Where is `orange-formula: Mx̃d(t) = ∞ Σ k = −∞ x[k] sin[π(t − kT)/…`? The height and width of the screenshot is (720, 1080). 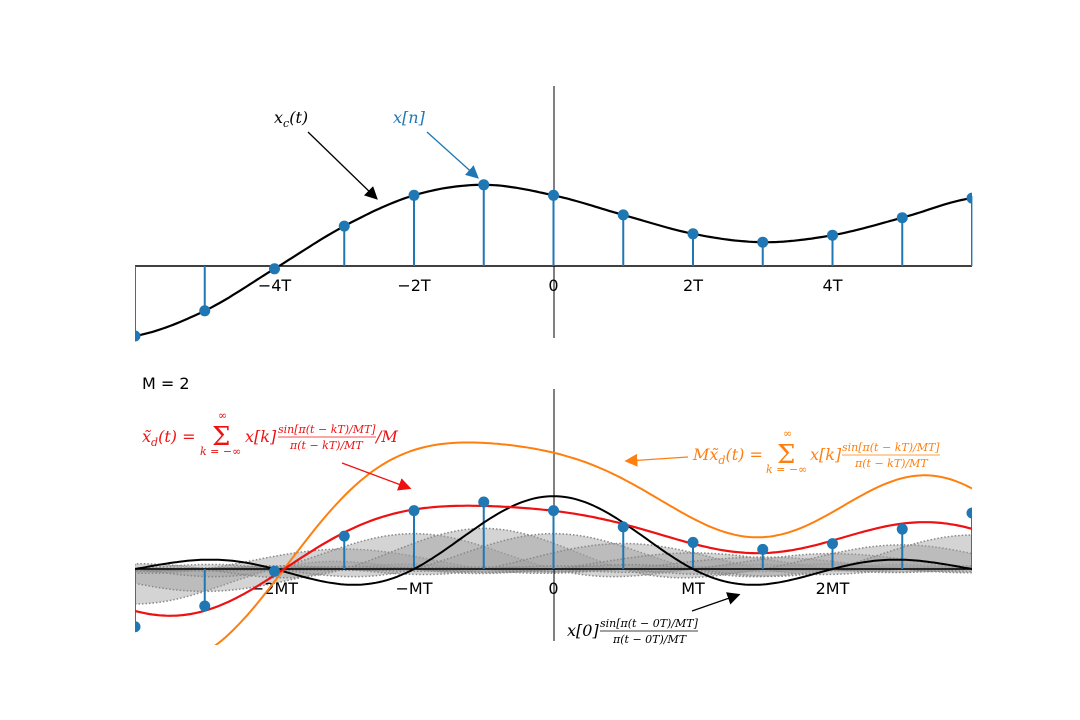 orange-formula: Mx̃d(t) = ∞ Σ k = −∞ x[k] sin[π(t − kT)/… is located at coordinates (816, 451).